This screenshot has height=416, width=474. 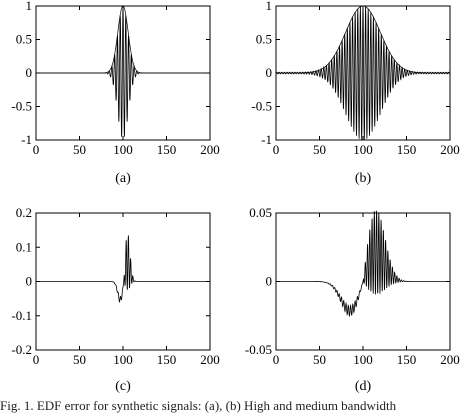 I want to click on subplot-label: (d), so click(x=363, y=386).